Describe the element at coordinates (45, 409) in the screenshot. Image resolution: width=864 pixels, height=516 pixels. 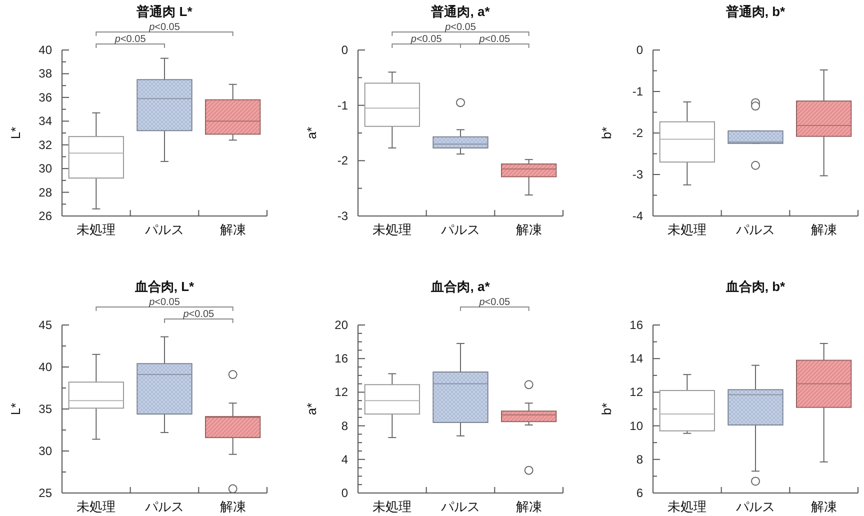
I see `y-tick-label: 35` at that location.